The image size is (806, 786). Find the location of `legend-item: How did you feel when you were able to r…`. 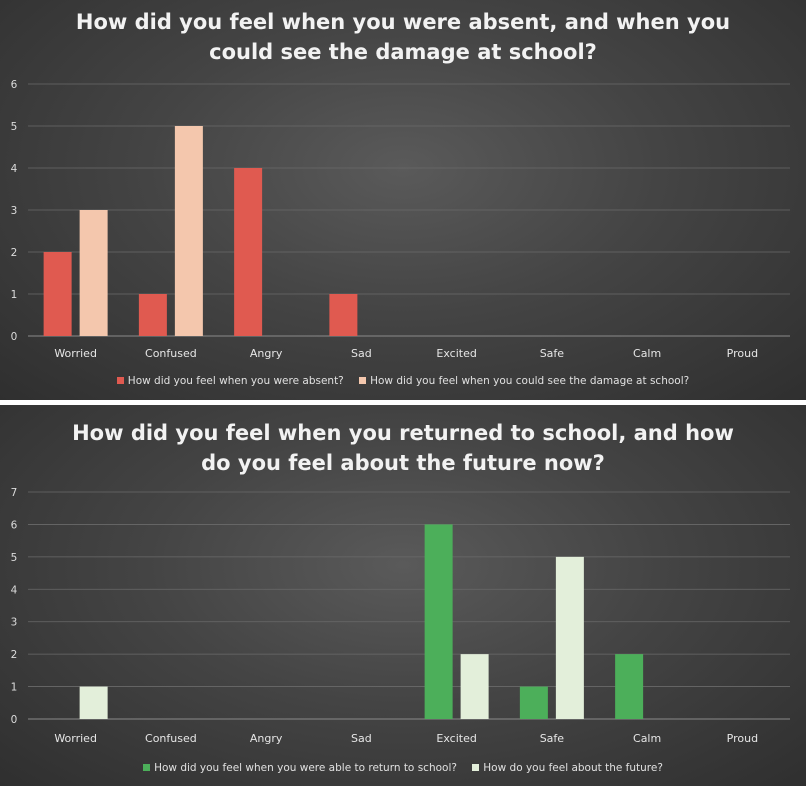

legend-item: How did you feel when you were able to r… is located at coordinates (300, 768).